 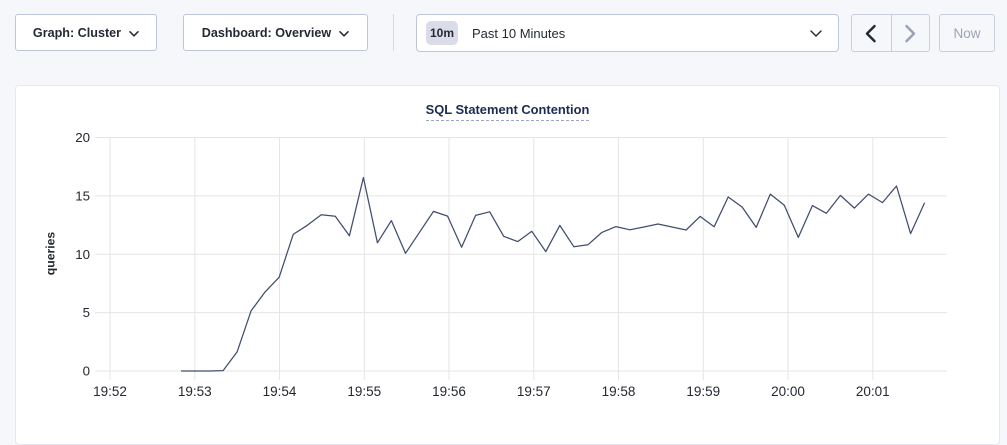 What do you see at coordinates (449, 391) in the screenshot?
I see `svg-text: 19:56` at bounding box center [449, 391].